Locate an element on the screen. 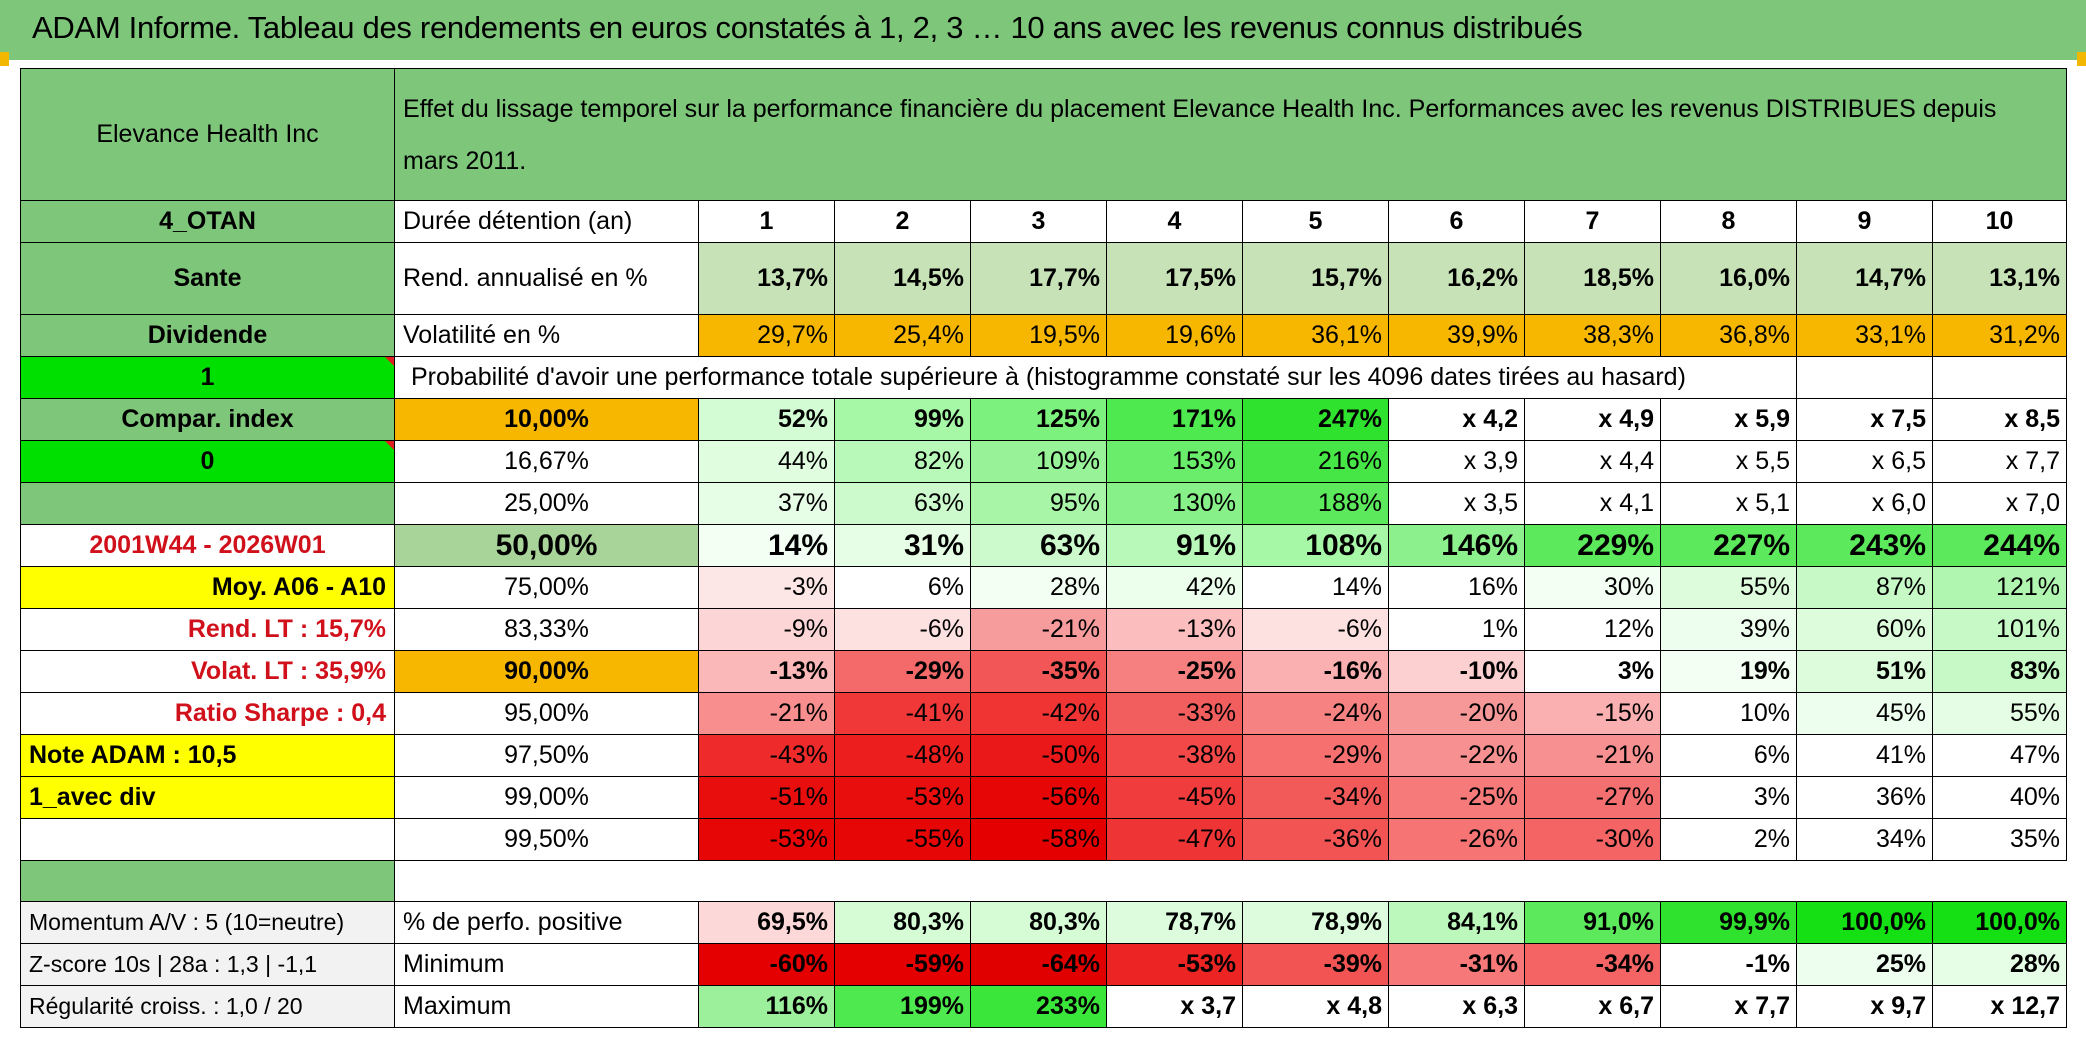 This screenshot has height=1044, width=2086. momentum-label: Momentum A/V : 5 (10=neutre) is located at coordinates (207, 922).